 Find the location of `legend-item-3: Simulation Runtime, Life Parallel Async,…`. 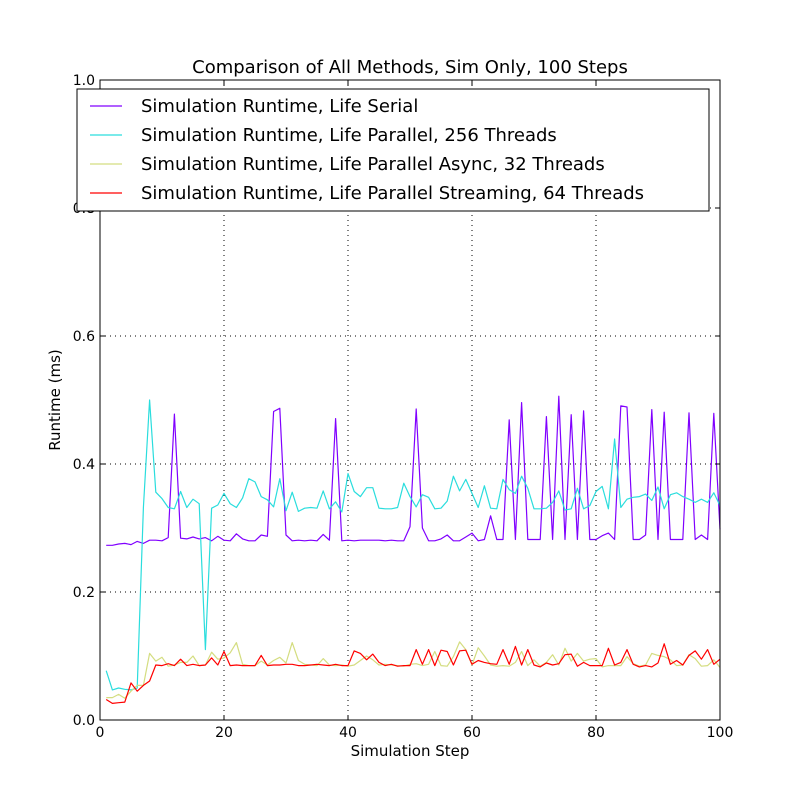

legend-item-3: Simulation Runtime, Life Parallel Async,… is located at coordinates (347, 164).